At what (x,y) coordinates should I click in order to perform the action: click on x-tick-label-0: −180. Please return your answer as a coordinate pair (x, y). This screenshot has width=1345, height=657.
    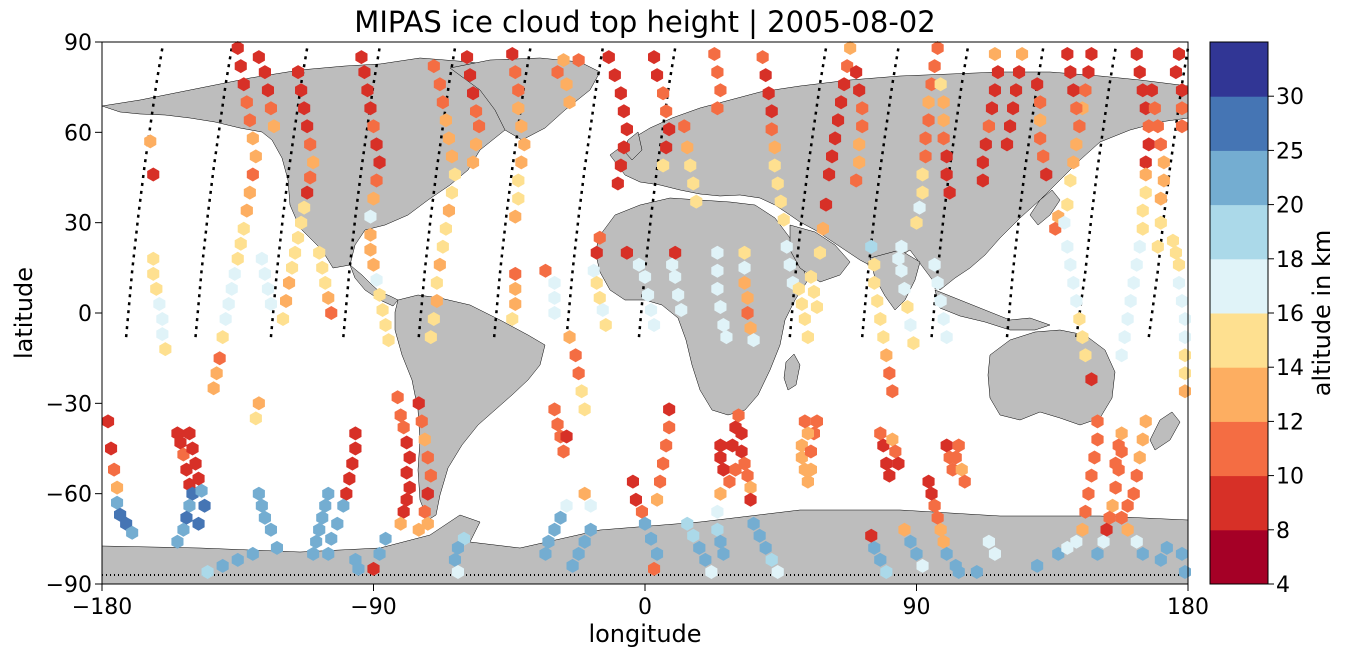
    Looking at the image, I should click on (102, 607).